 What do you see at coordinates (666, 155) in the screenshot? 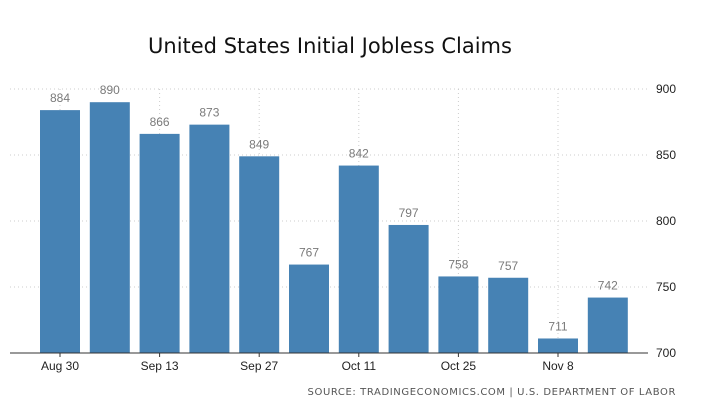
I see `y-tick-label: 850` at bounding box center [666, 155].